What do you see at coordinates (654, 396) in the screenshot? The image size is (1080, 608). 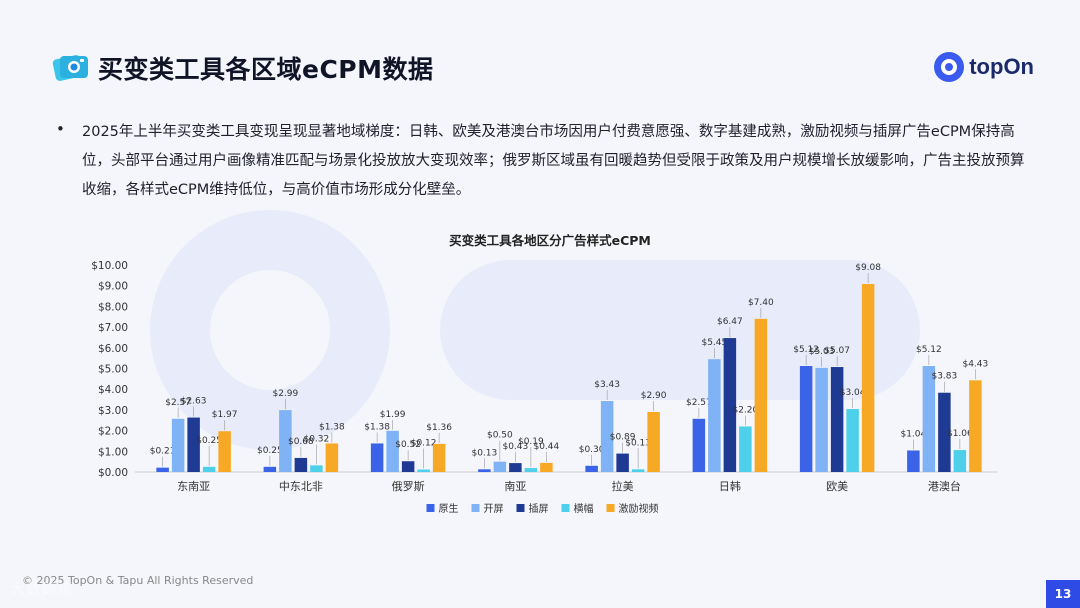 I see `bar-value-label: $2.90` at bounding box center [654, 396].